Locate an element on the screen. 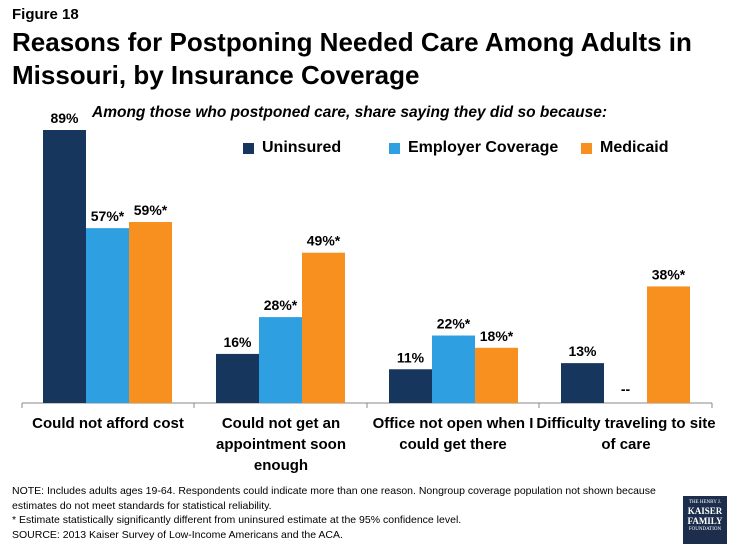 The width and height of the screenshot is (735, 551). legend: Uninsured Employer Coverage Medicaid is located at coordinates (473, 148).